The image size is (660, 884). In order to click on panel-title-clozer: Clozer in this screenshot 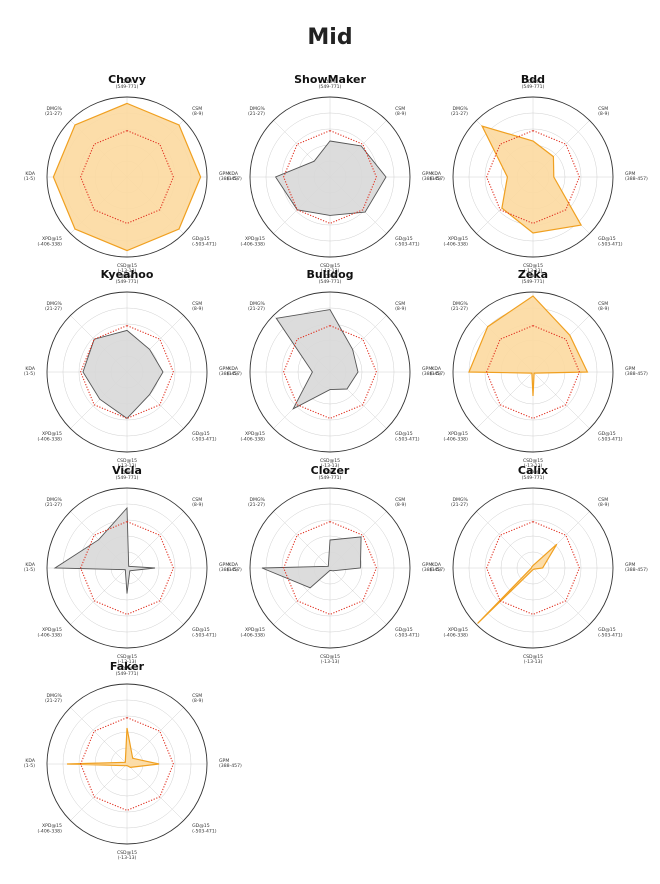, I will do `click(330, 470)`.